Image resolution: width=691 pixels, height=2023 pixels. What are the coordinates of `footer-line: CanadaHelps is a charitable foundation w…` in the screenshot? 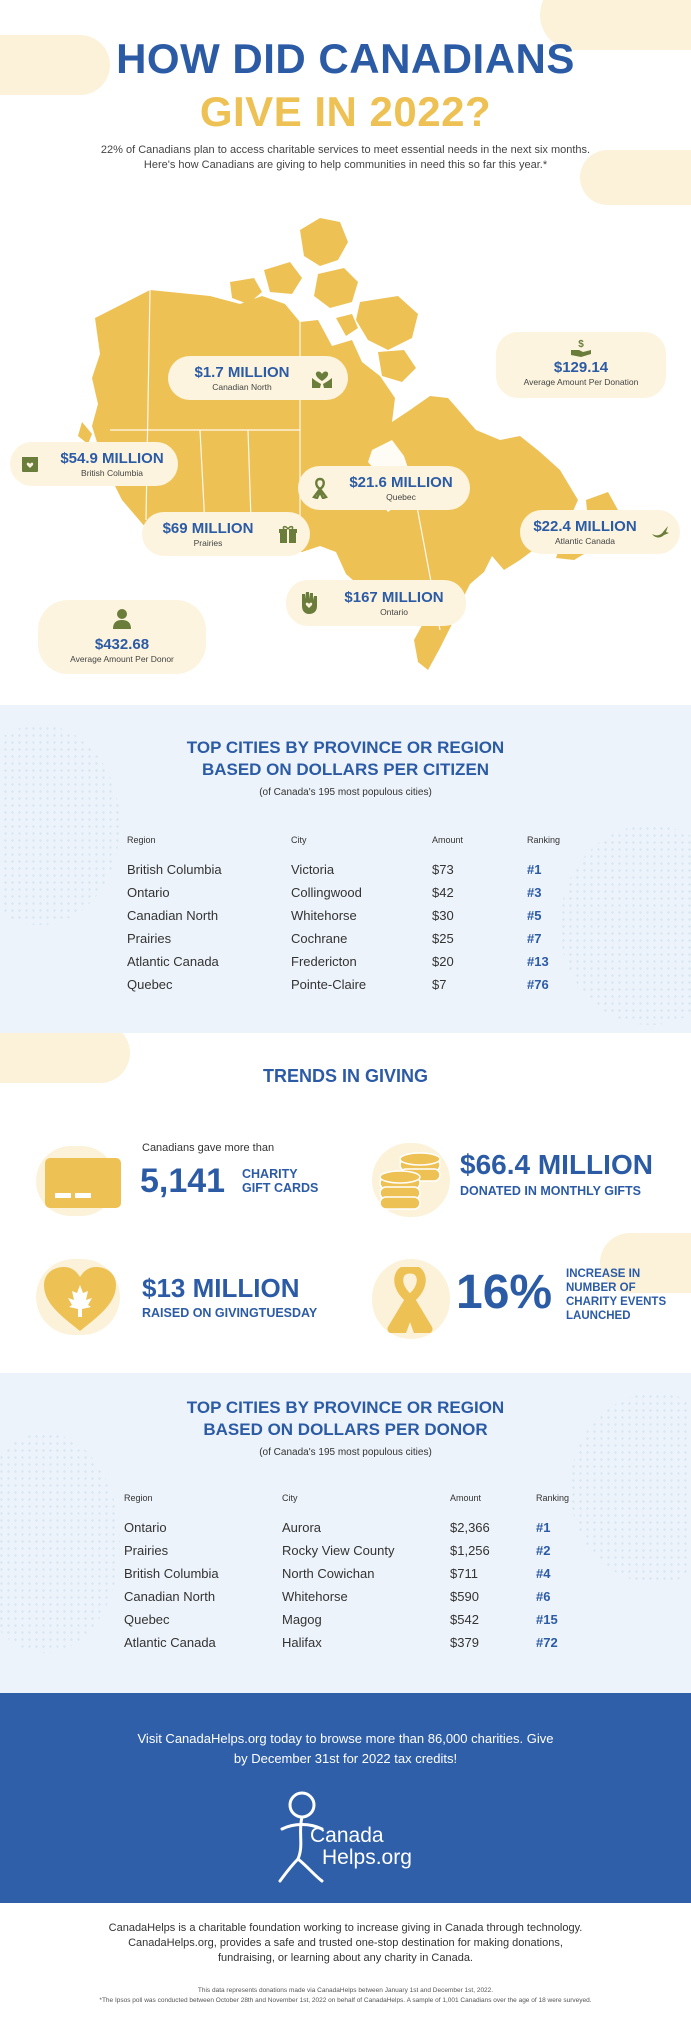 It's located at (345, 1928).